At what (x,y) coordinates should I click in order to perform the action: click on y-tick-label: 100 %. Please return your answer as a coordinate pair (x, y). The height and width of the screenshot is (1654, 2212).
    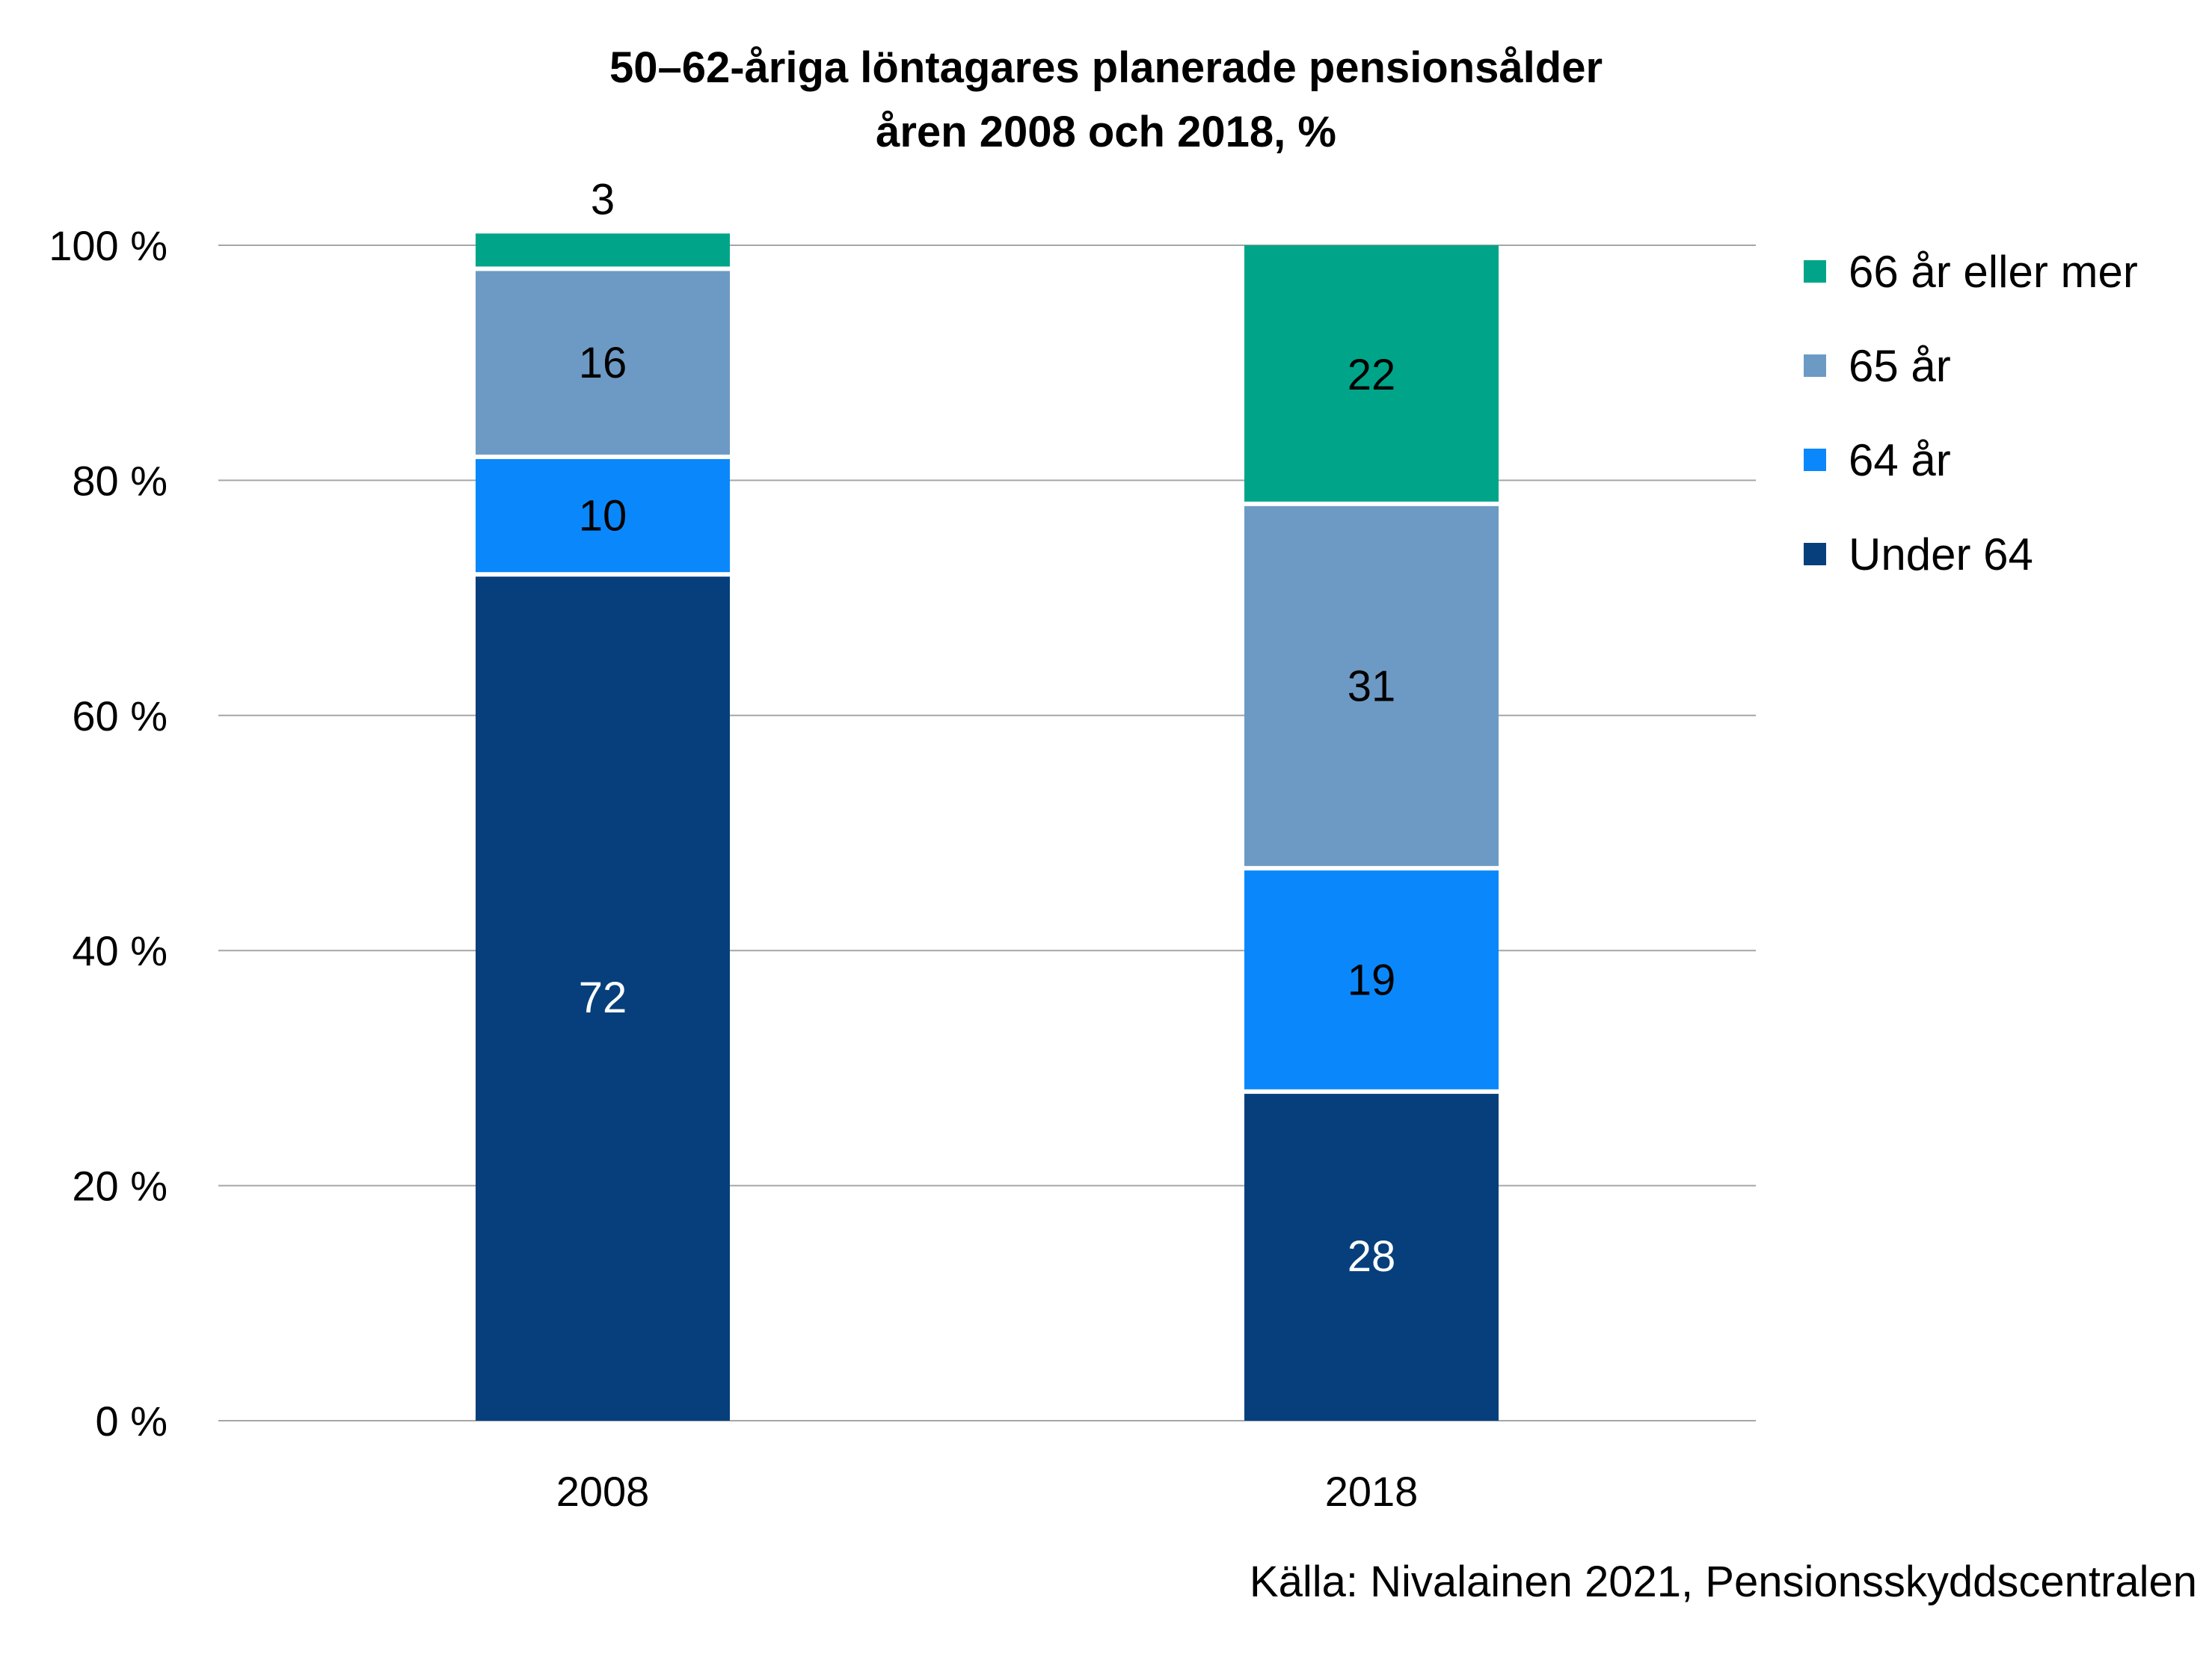
    Looking at the image, I should click on (108, 245).